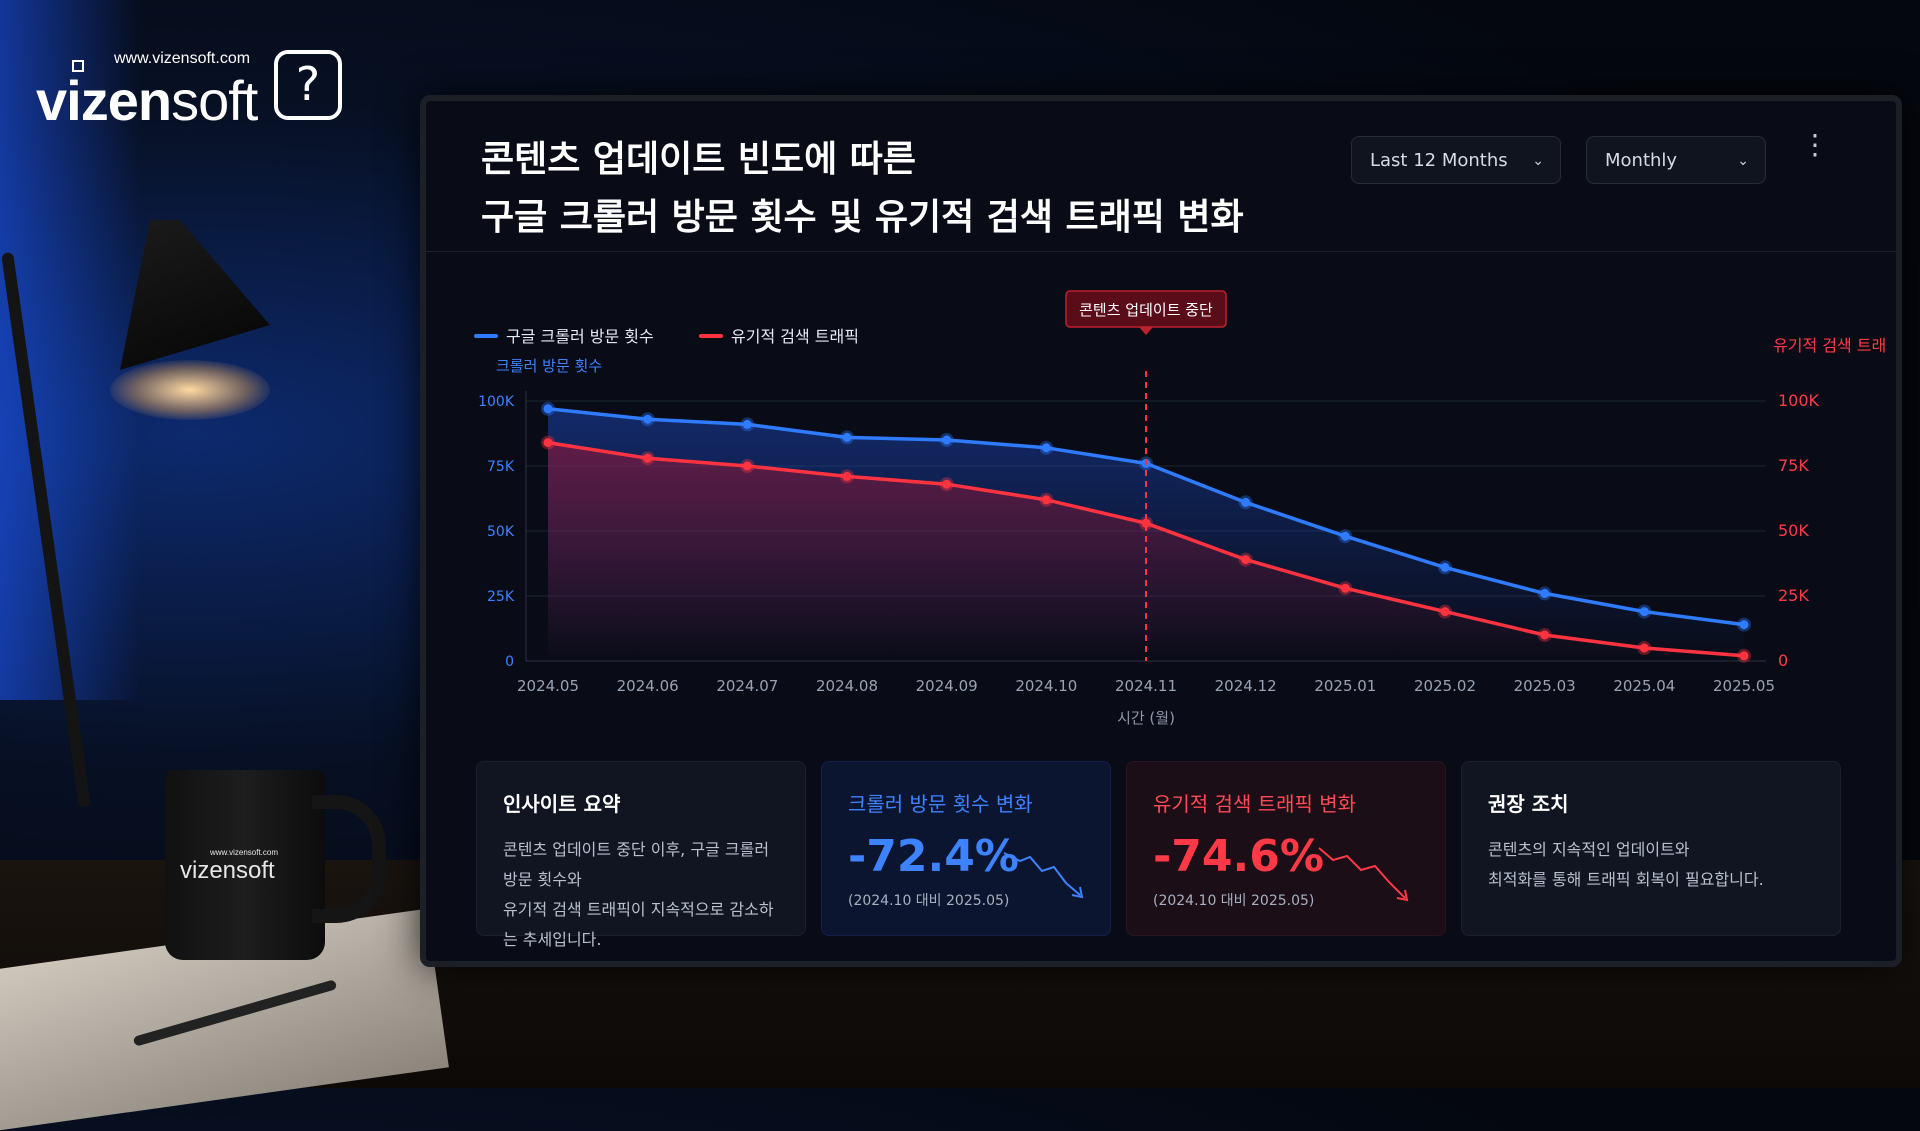 The height and width of the screenshot is (1131, 1920). I want to click on x-tick-label: 2024.12, so click(1246, 686).